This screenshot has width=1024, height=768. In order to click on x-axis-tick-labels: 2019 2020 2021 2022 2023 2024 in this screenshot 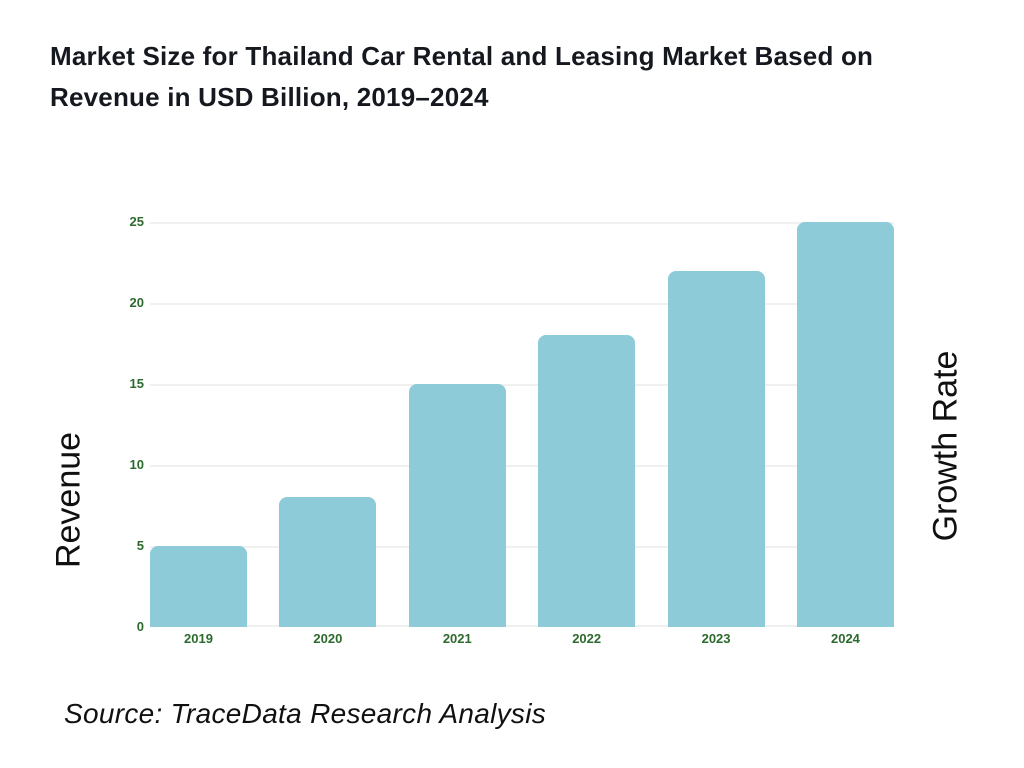, I will do `click(522, 638)`.